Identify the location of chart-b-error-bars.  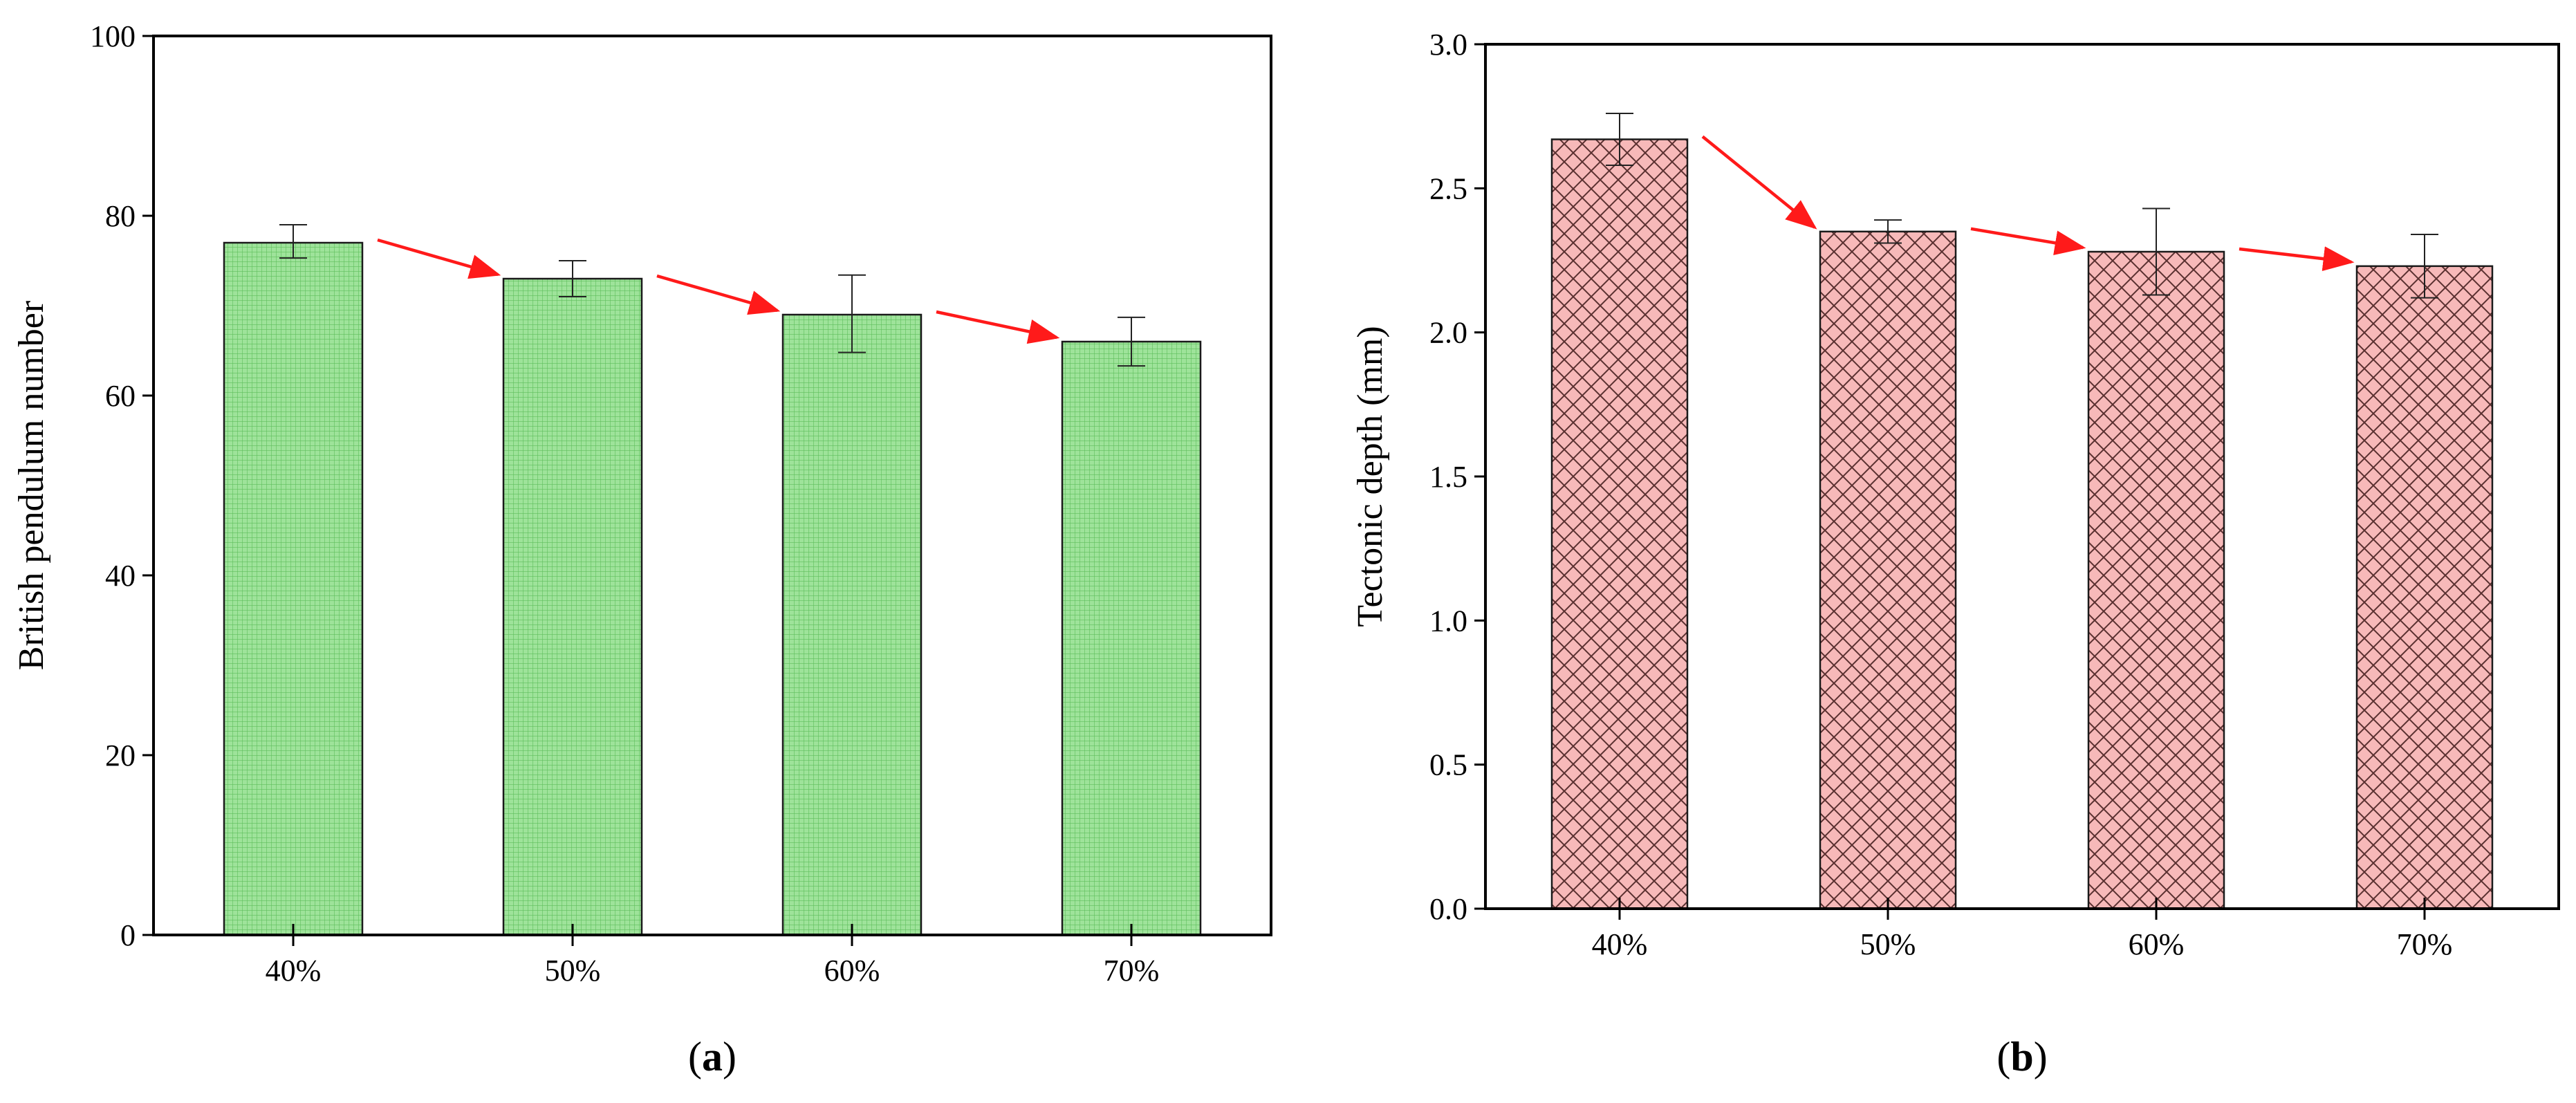
(2022, 206).